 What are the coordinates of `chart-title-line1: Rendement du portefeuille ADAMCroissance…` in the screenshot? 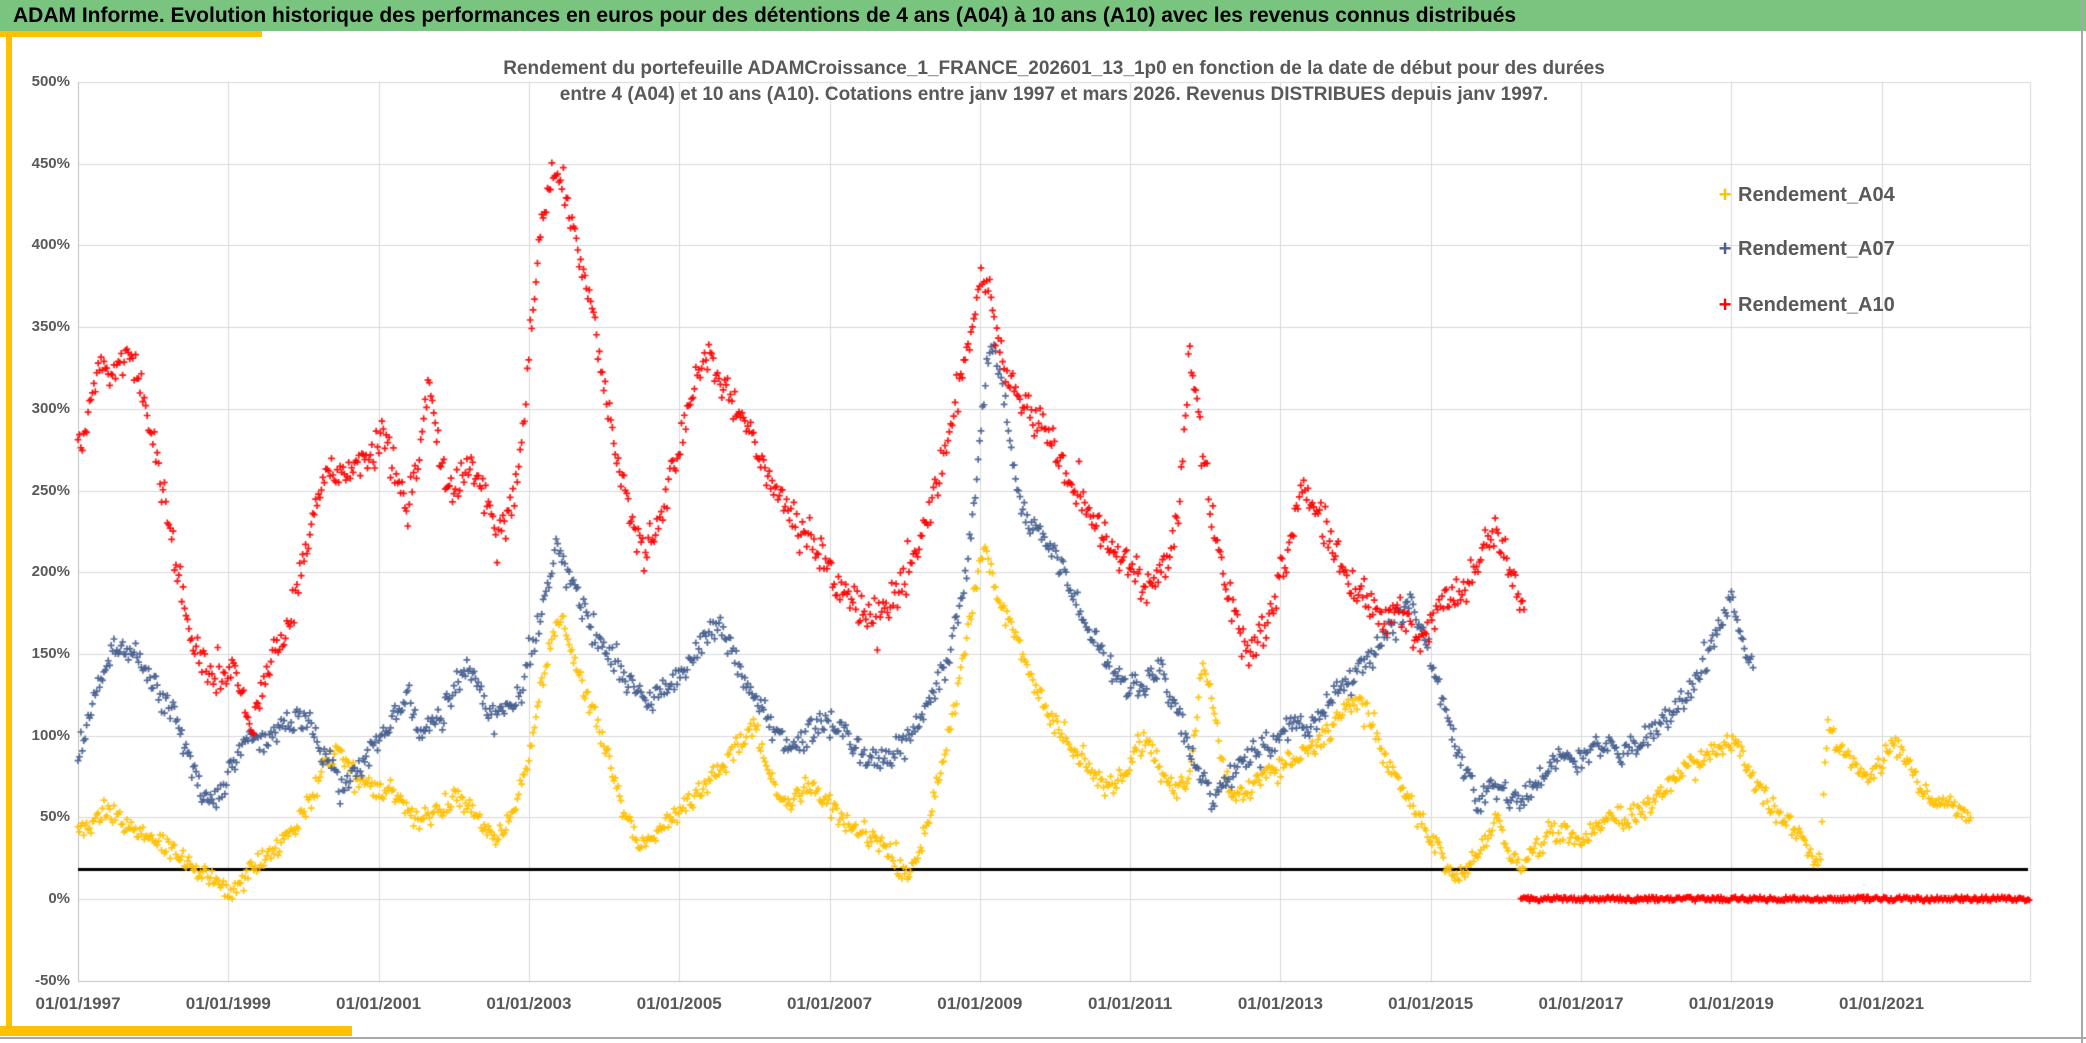 It's located at (1054, 68).